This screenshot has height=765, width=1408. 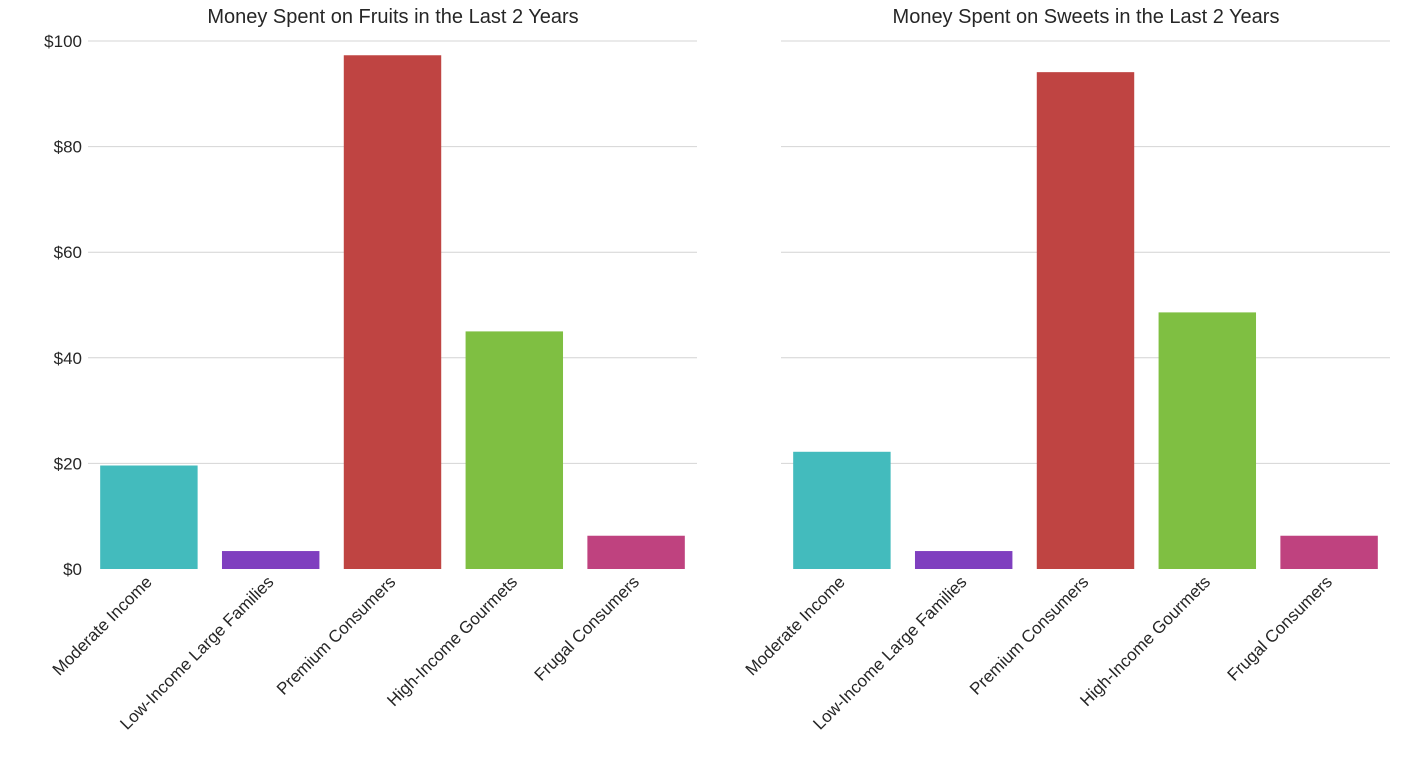 I want to click on y-tick-label: $0, so click(x=72, y=569).